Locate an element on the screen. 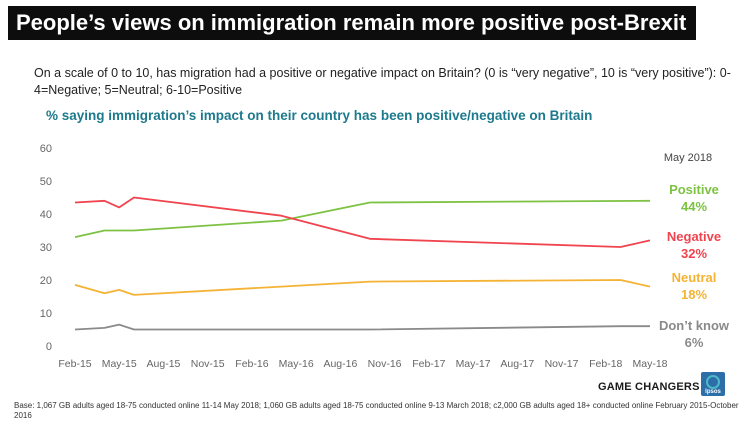  y-tick-label: 0 is located at coordinates (49, 347).